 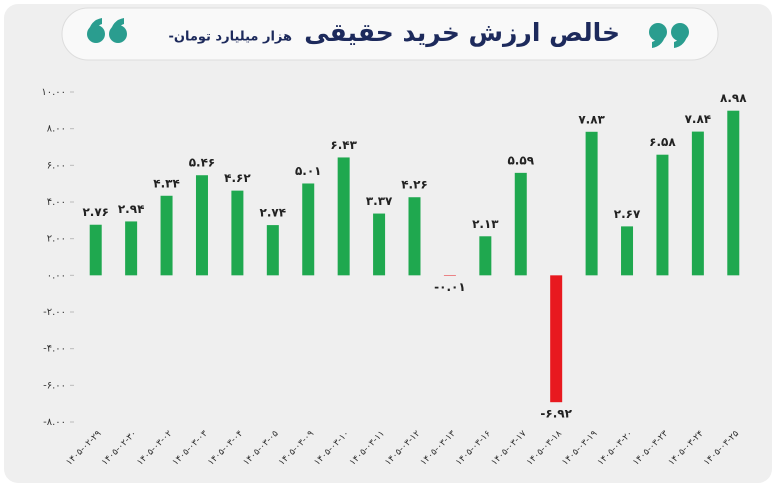 What do you see at coordinates (485, 224) in the screenshot?
I see `value-label: ۲.۱۳` at bounding box center [485, 224].